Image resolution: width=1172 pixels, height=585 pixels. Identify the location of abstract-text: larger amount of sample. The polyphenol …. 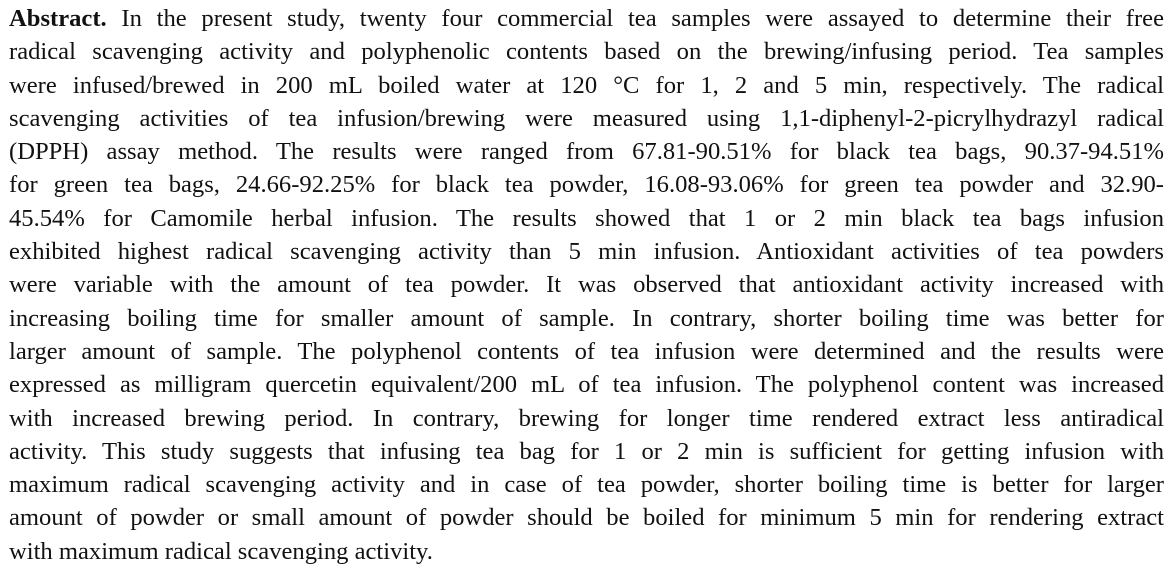
(586, 351).